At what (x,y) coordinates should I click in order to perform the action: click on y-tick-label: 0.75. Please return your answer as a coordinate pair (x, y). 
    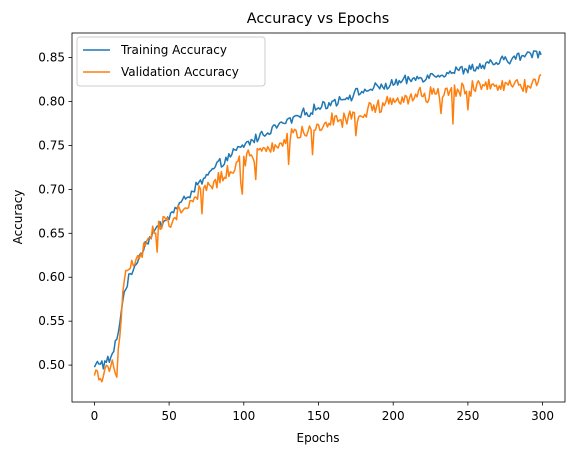
    Looking at the image, I should click on (51, 145).